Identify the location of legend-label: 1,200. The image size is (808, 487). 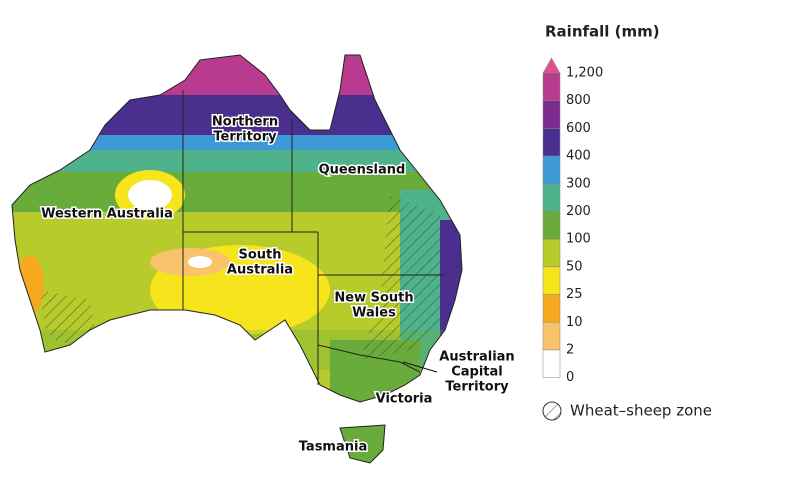
(584, 73).